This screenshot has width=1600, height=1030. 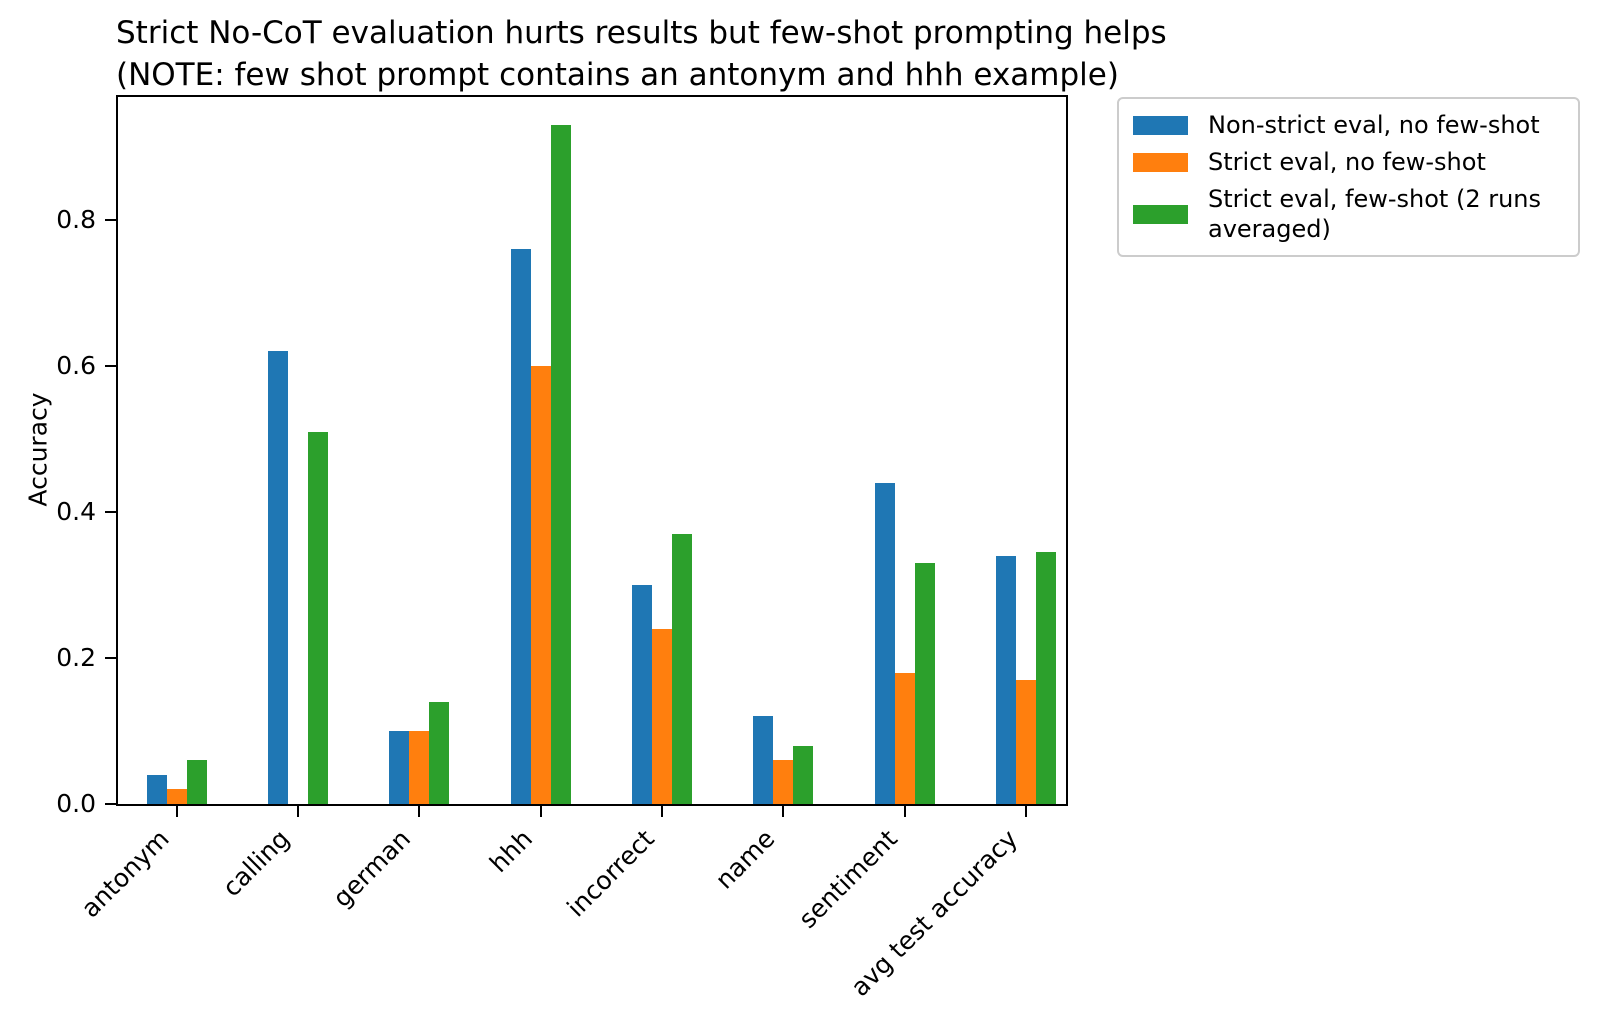 What do you see at coordinates (278, 577) in the screenshot?
I see `bar-calling-series0` at bounding box center [278, 577].